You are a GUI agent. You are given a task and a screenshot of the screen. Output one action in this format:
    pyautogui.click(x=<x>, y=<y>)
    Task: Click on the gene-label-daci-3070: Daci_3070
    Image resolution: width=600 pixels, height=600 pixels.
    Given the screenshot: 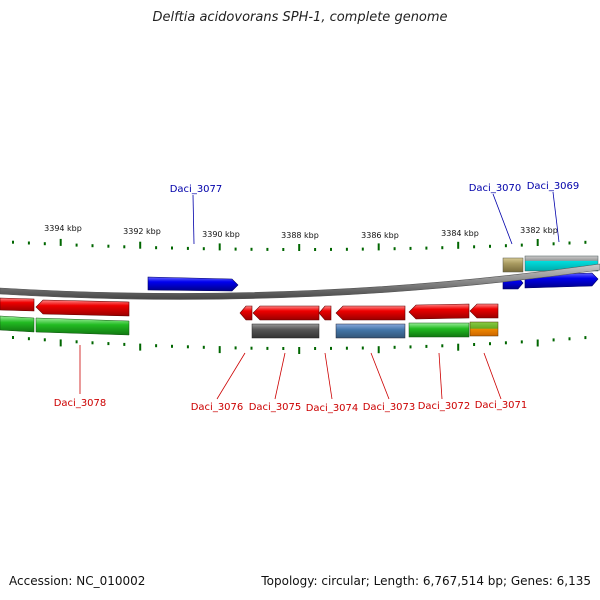 What is the action you would take?
    pyautogui.click(x=495, y=188)
    